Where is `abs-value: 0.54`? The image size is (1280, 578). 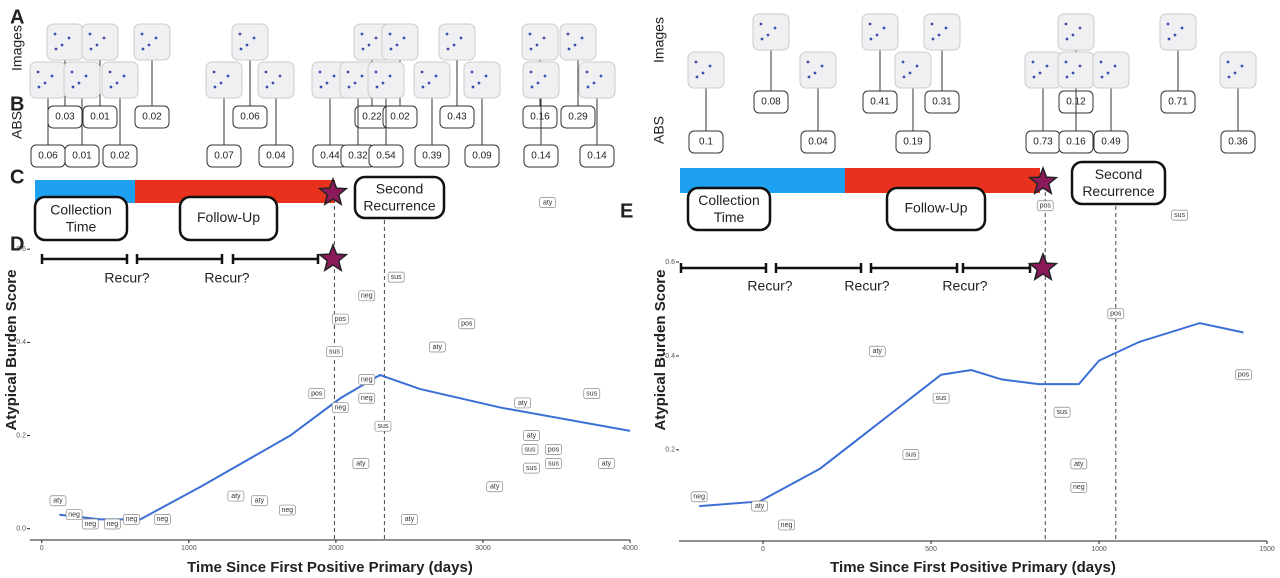 abs-value: 0.54 is located at coordinates (386, 156).